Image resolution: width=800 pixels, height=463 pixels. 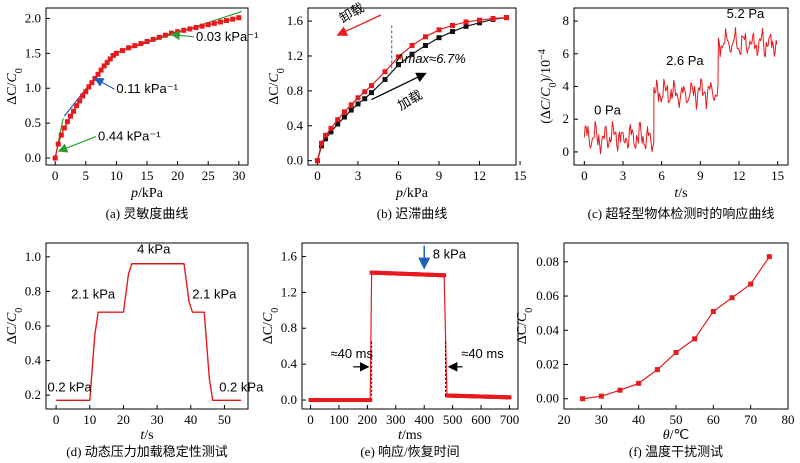 I want to click on x-tick-label: 500, so click(x=453, y=419).